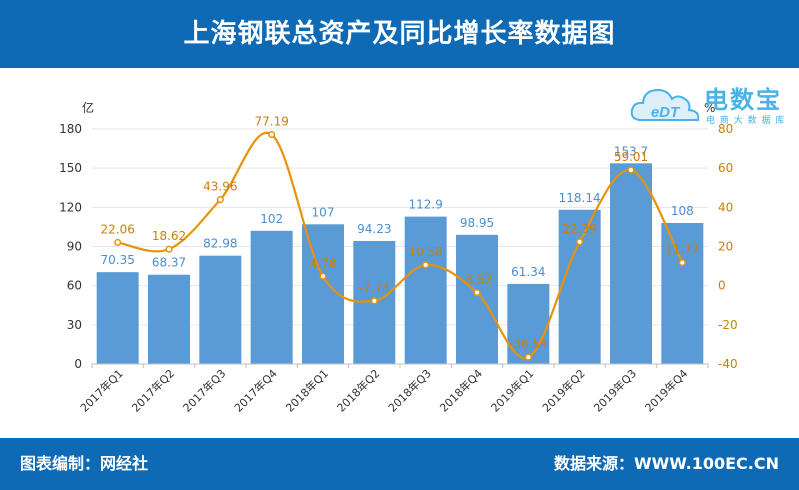  Describe the element at coordinates (323, 263) in the screenshot. I see `line-value-label: 4.78` at that location.